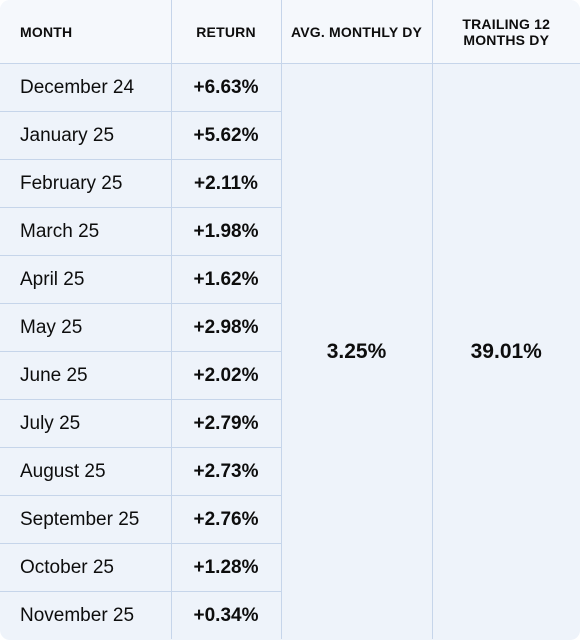  What do you see at coordinates (225, 183) in the screenshot?
I see `return-cell: +2.11%` at bounding box center [225, 183].